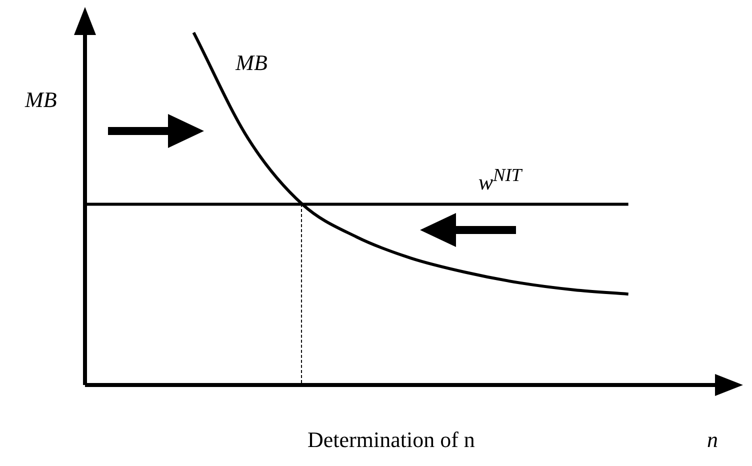  What do you see at coordinates (712, 440) in the screenshot?
I see `x-axis-title: n` at bounding box center [712, 440].